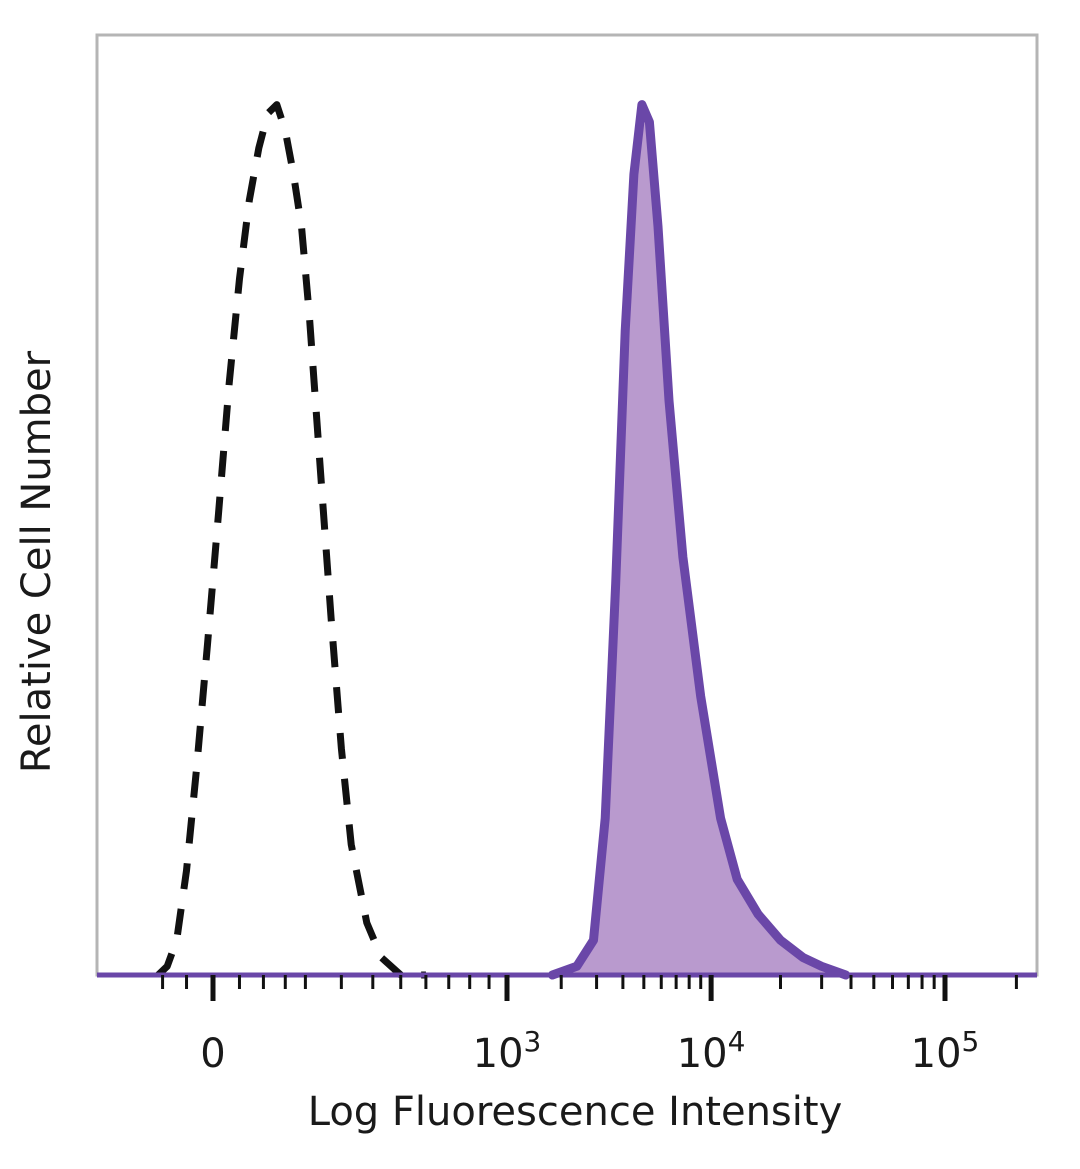  What do you see at coordinates (711, 1051) in the screenshot?
I see `x-tick-label: 104` at bounding box center [711, 1051].